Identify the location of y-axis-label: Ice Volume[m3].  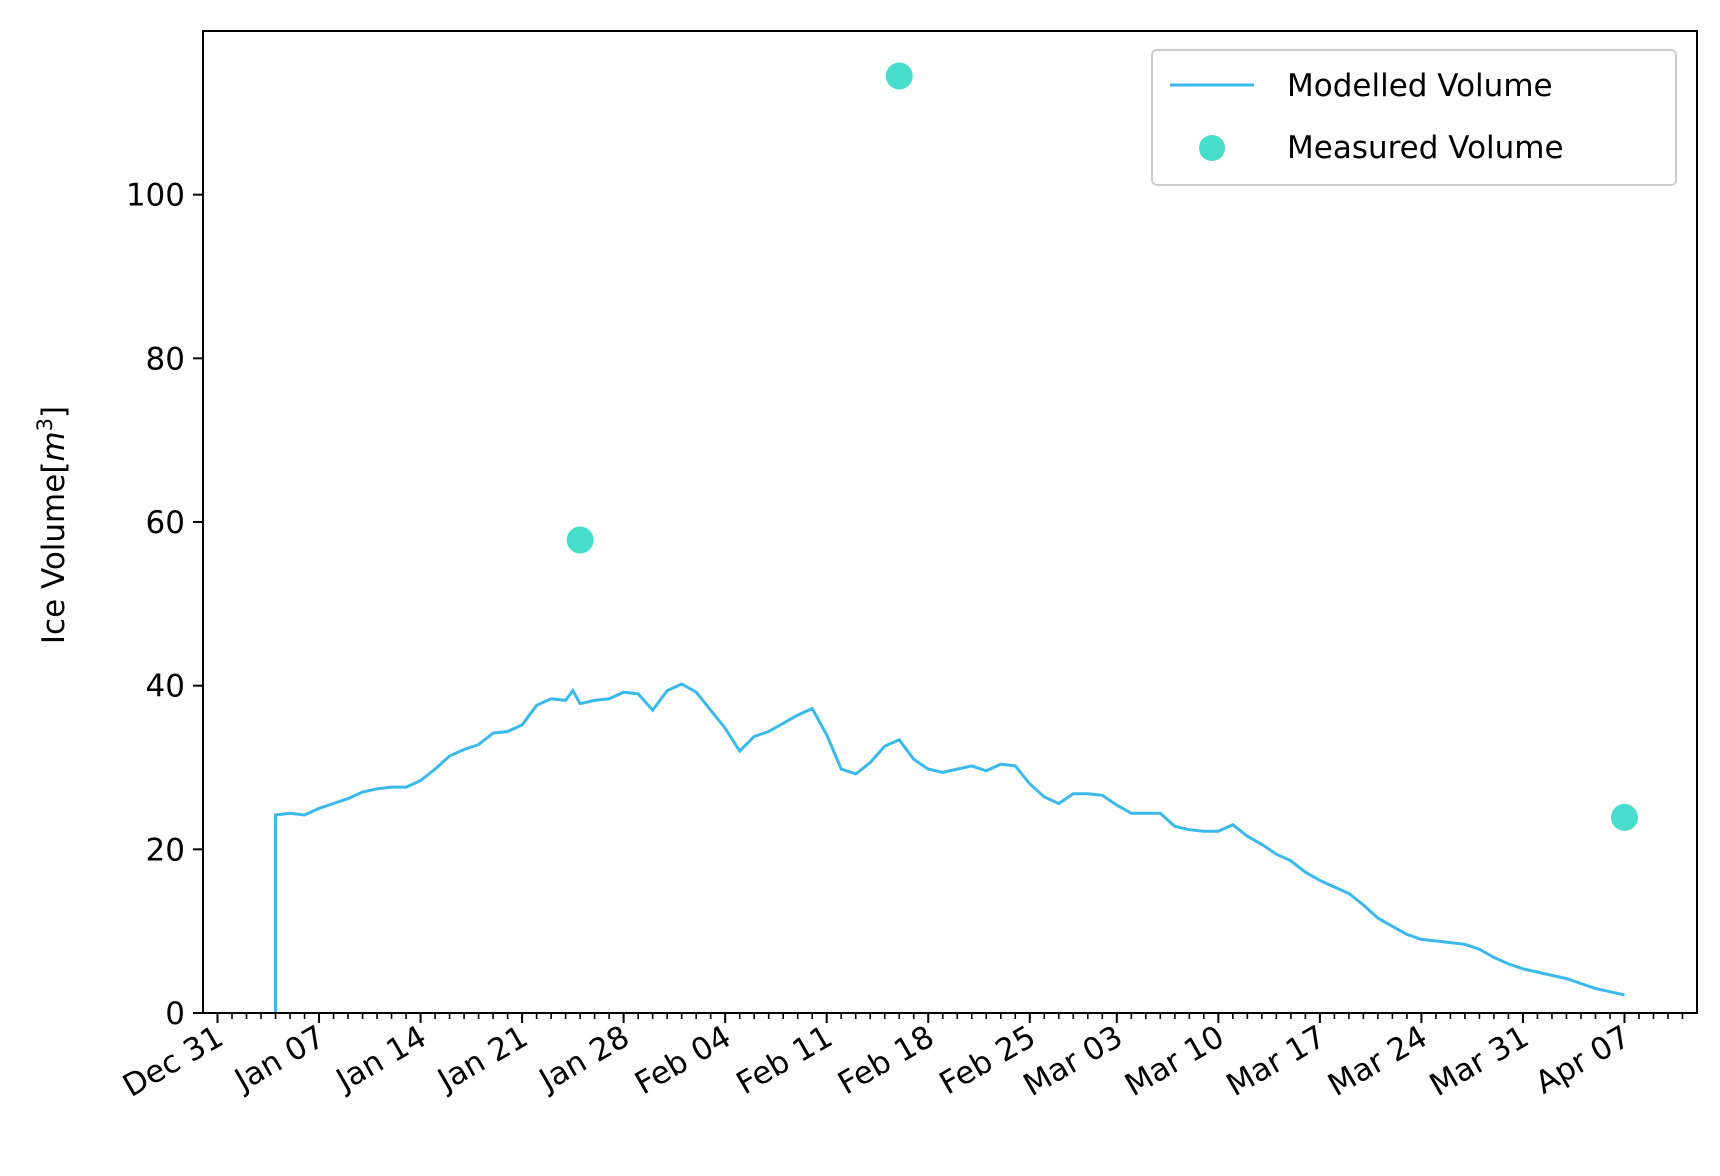
(52, 525).